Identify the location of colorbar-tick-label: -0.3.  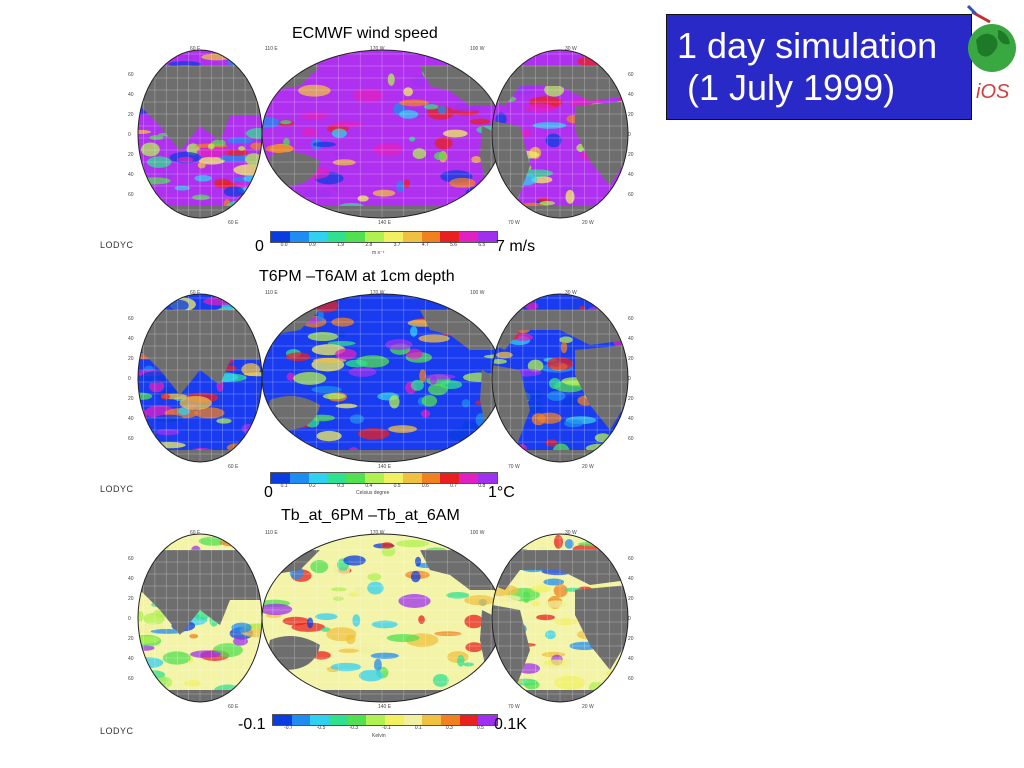
(354, 728).